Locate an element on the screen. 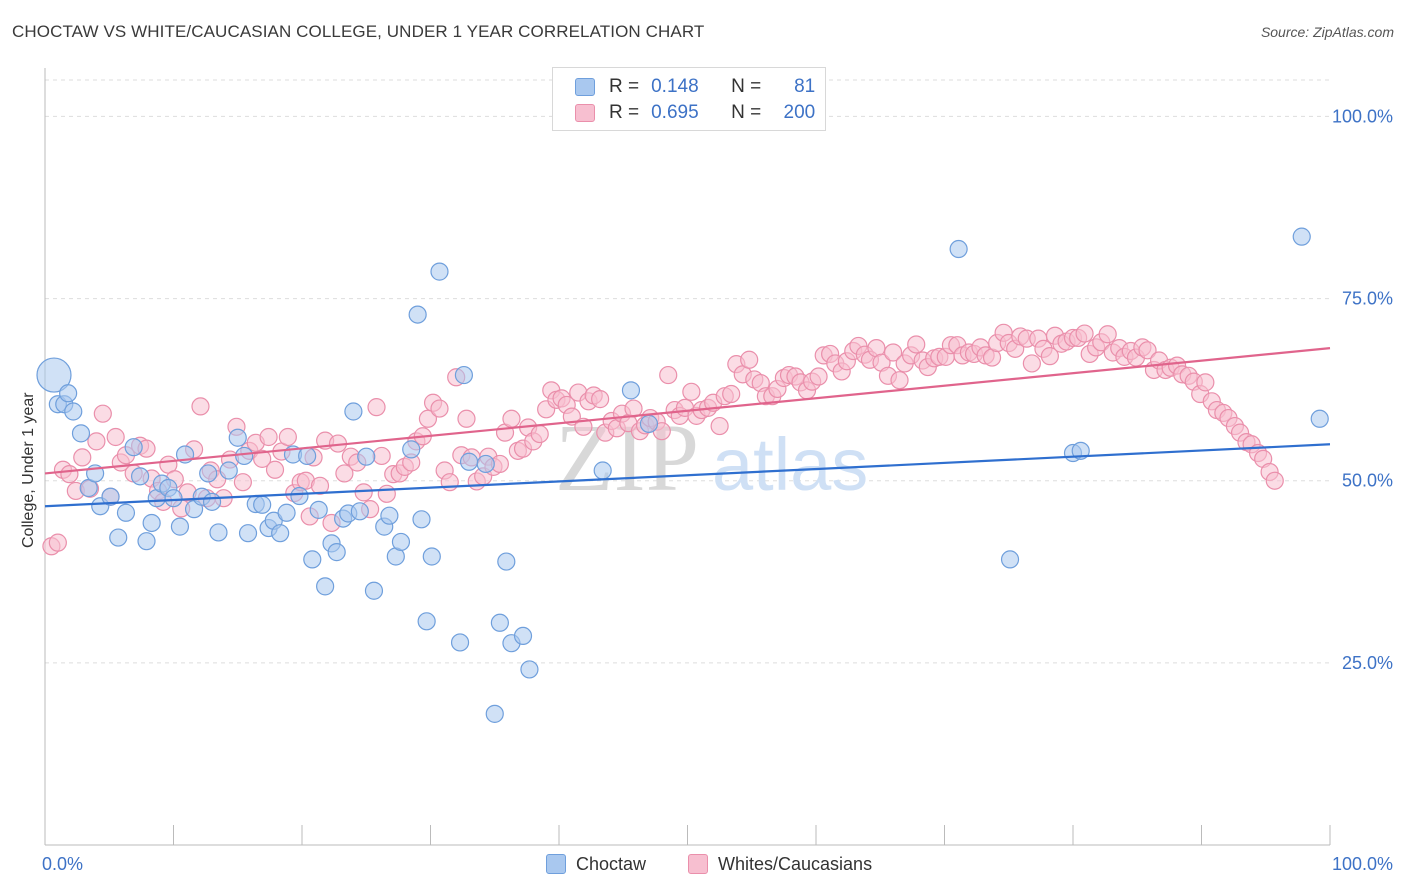 This screenshot has width=1406, height=892. legend-n-value: 81 is located at coordinates (805, 86).